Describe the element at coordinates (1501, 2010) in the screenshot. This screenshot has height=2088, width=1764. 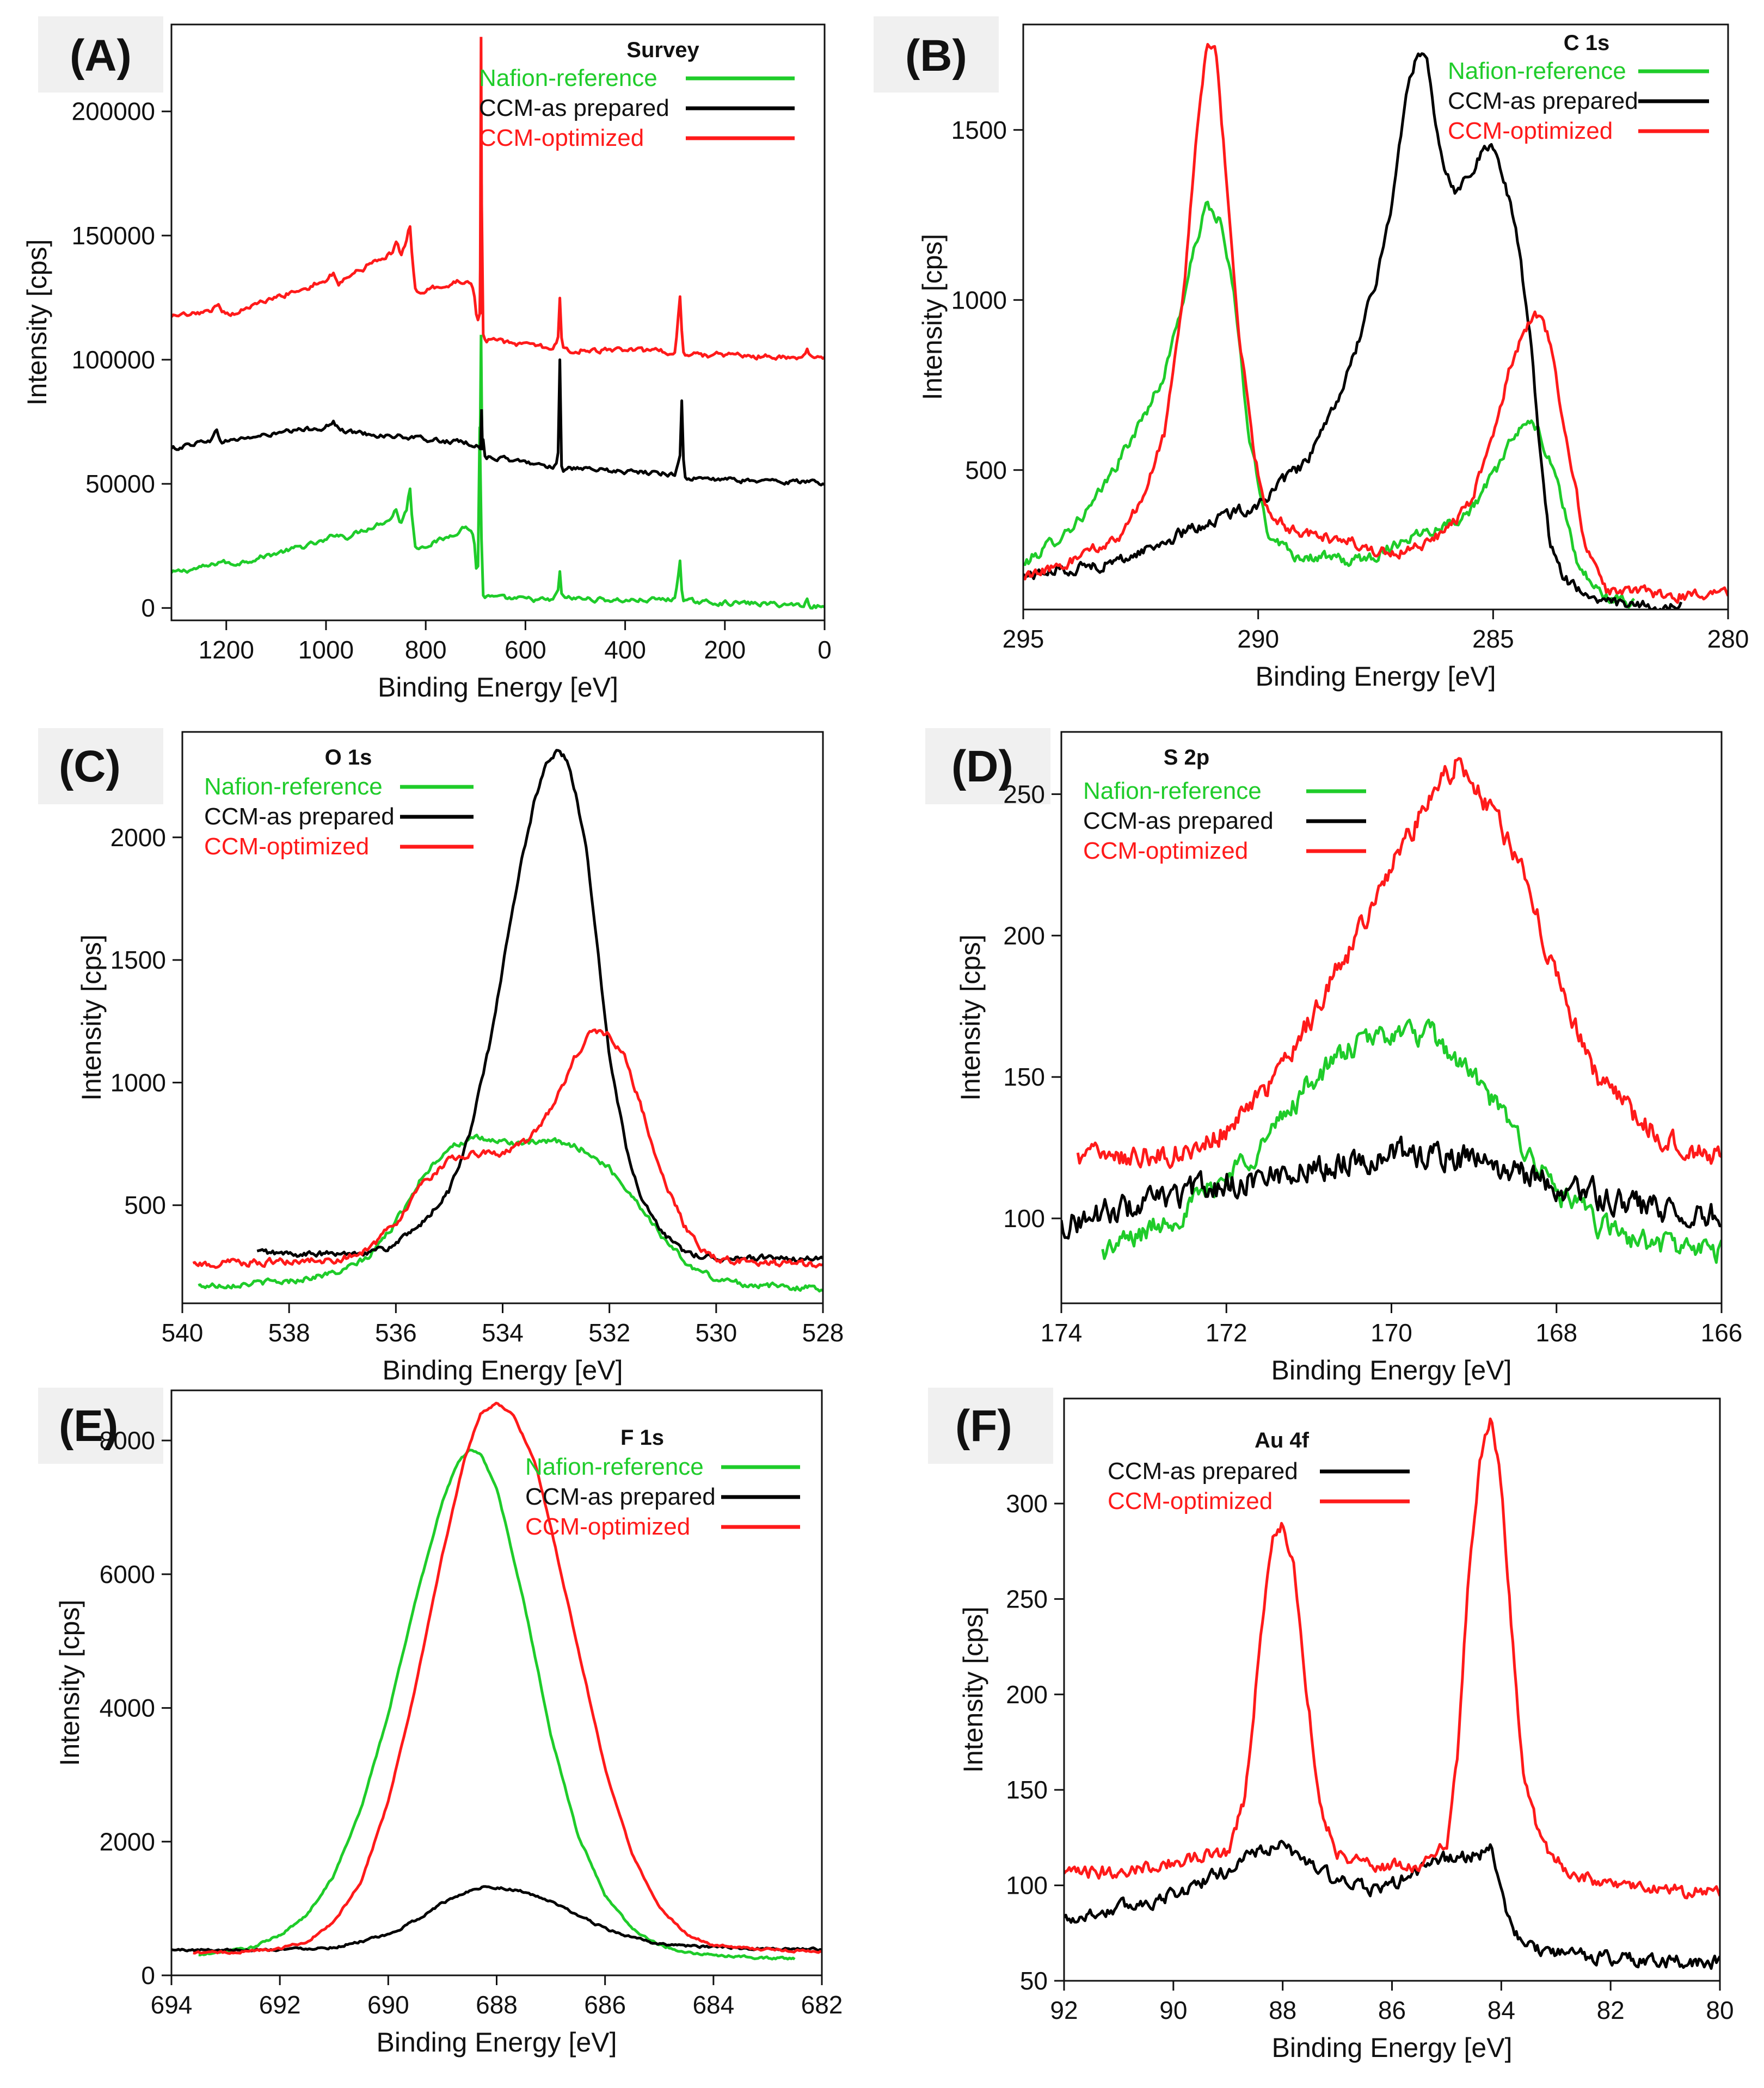
I see `x-tick-label: 84` at that location.